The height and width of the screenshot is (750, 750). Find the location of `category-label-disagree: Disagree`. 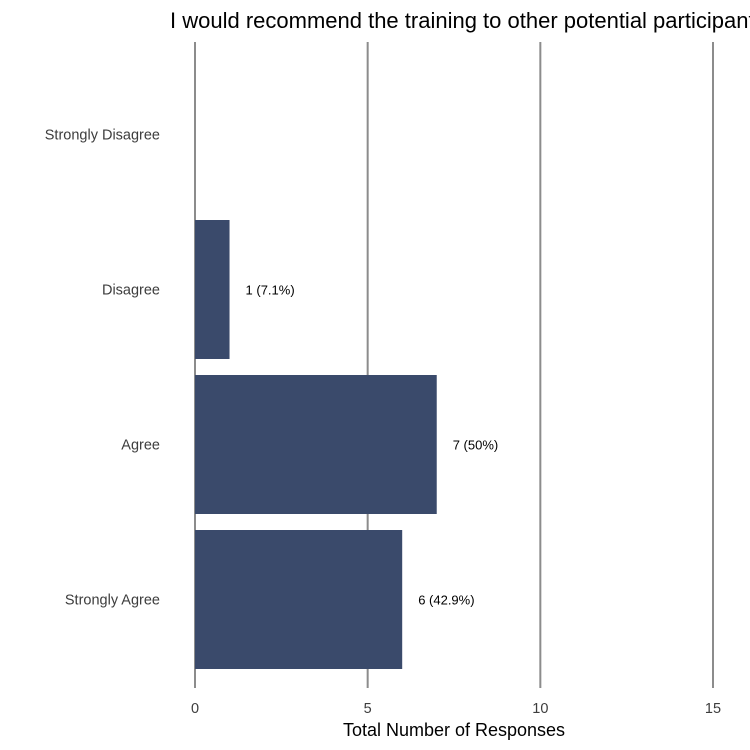

category-label-disagree: Disagree is located at coordinates (131, 291).